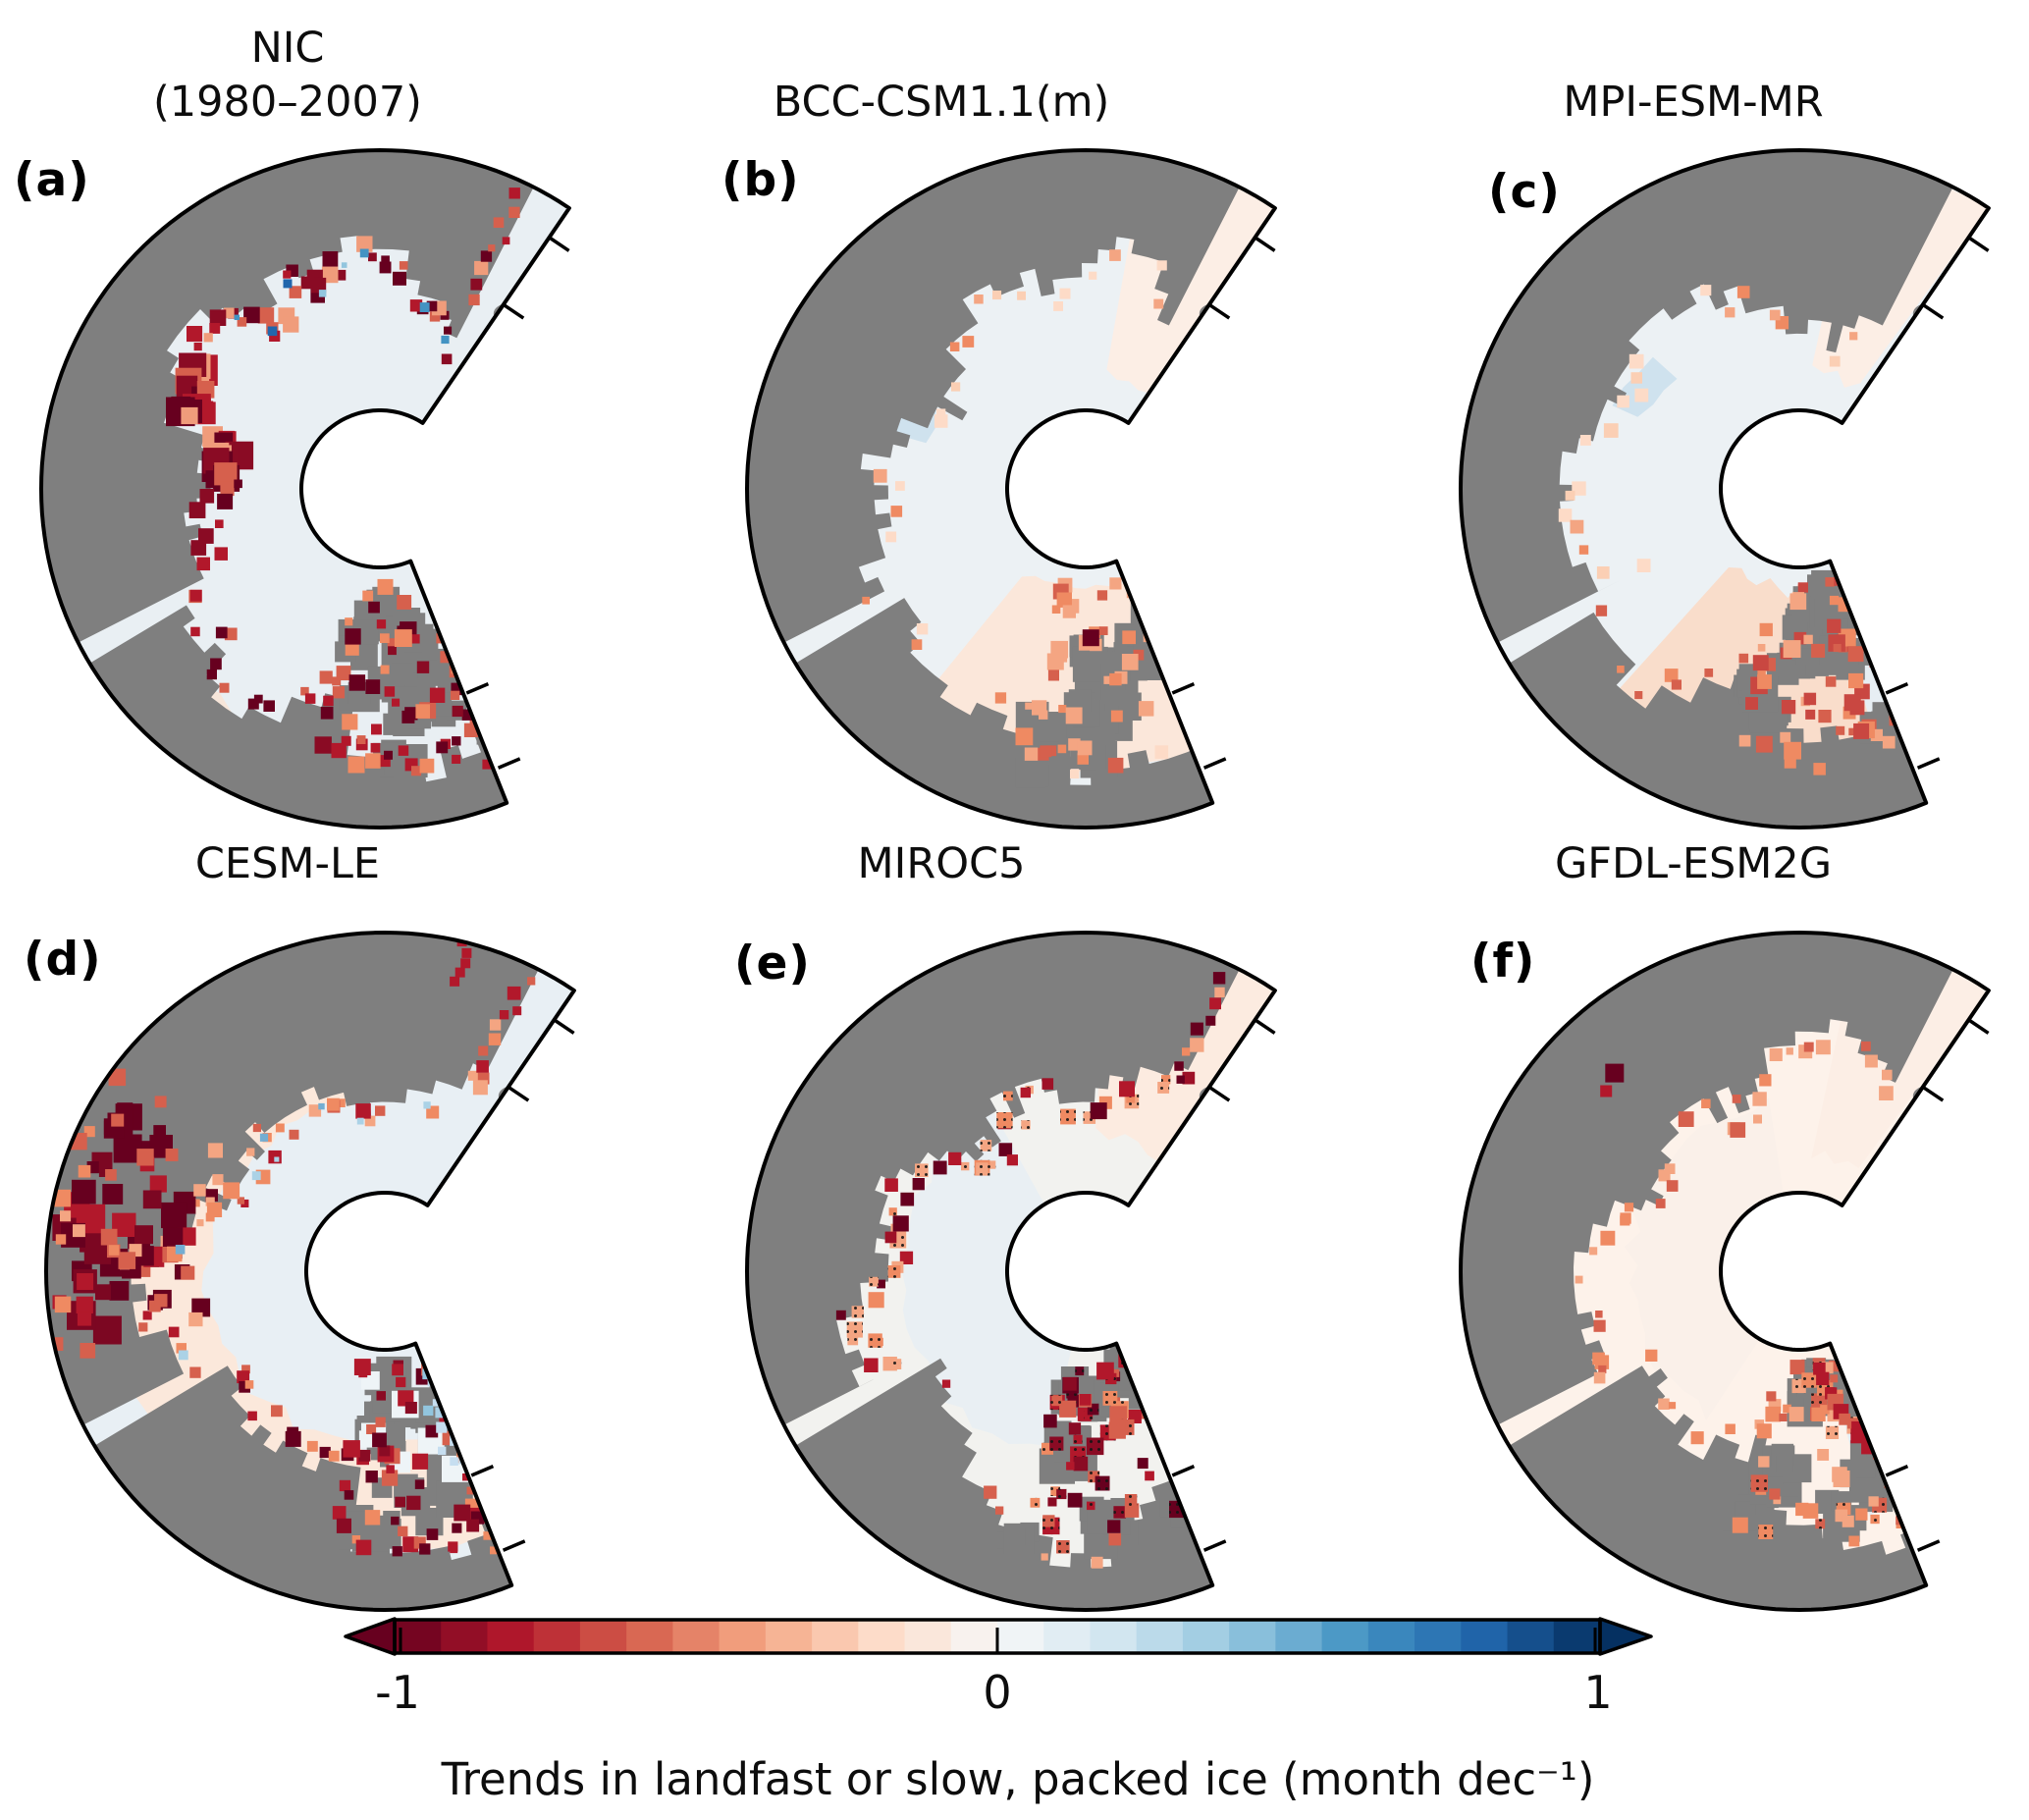  Describe the element at coordinates (397, 1692) in the screenshot. I see `colorbar-tick-label: -1` at that location.